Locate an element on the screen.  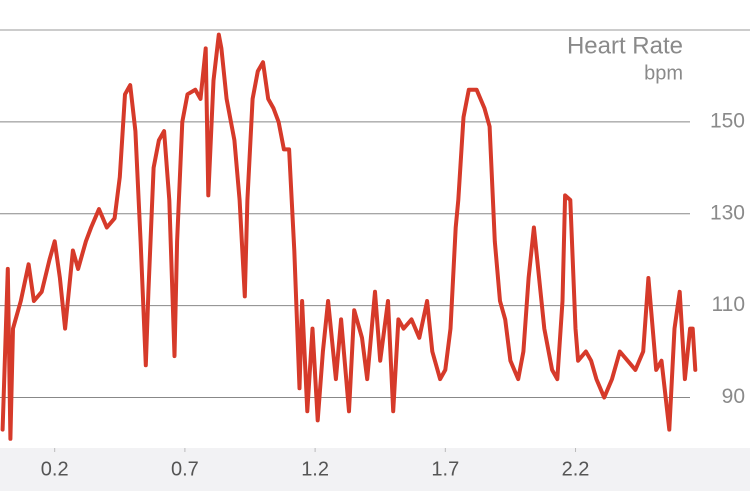
x-axis-band is located at coordinates (375, 469).